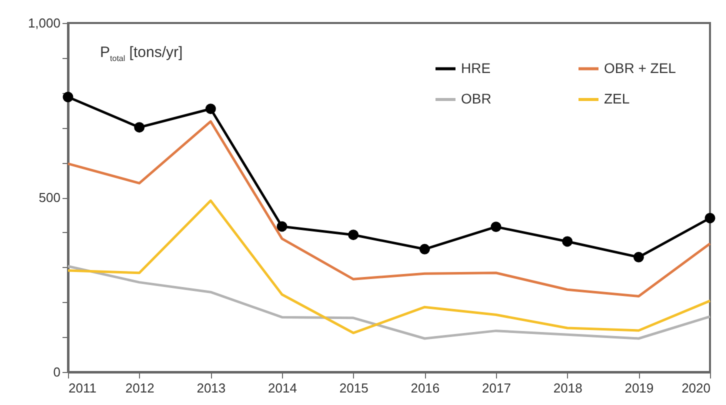 The width and height of the screenshot is (726, 405). What do you see at coordinates (696, 388) in the screenshot?
I see `x-tick-label: 2020` at bounding box center [696, 388].